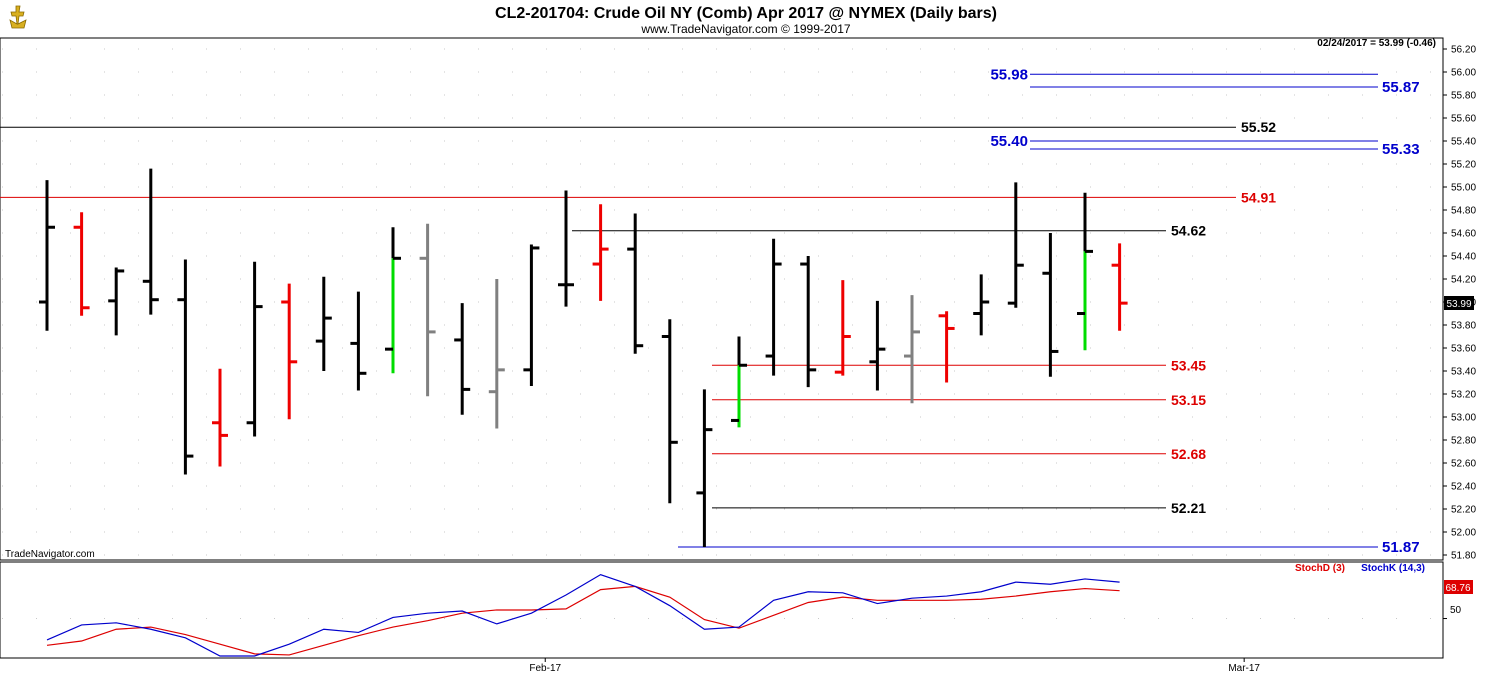  Describe the element at coordinates (1188, 365) in the screenshot. I see `level-label-53.45: 53.45` at that location.